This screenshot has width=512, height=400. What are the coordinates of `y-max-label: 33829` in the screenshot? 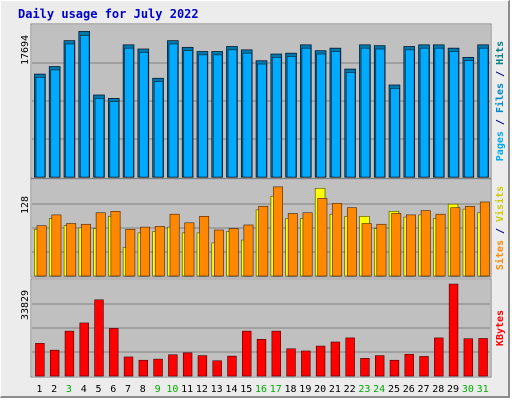 It's located at (25, 305).